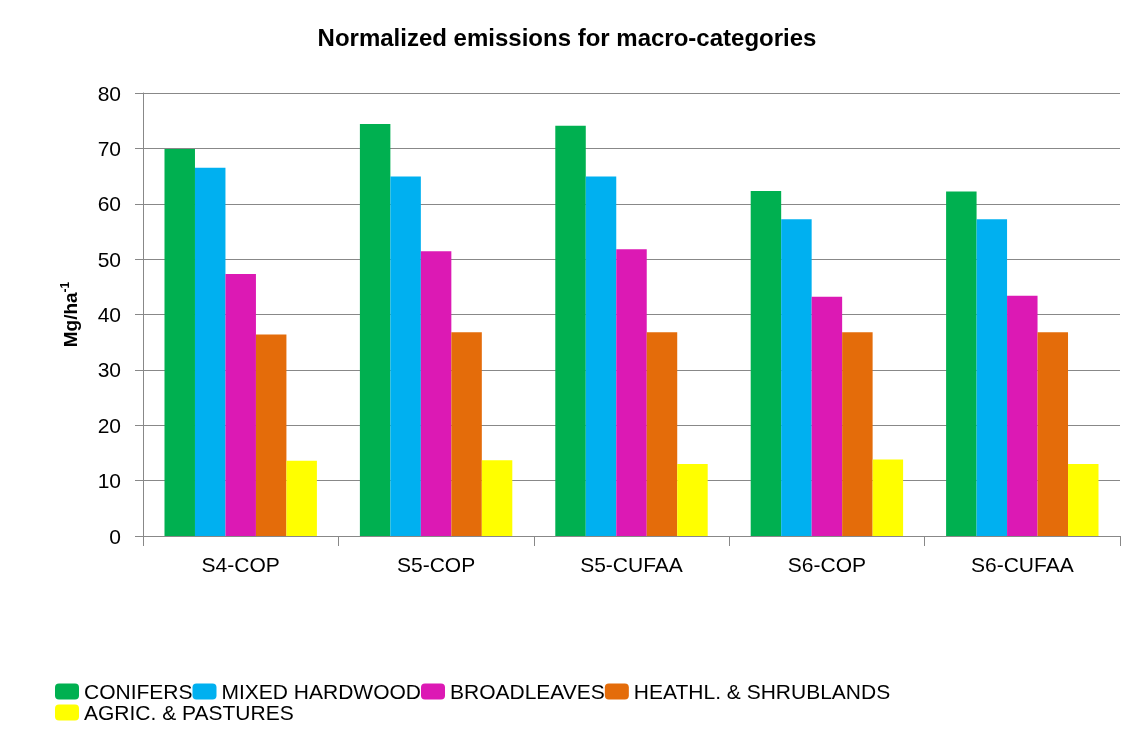  I want to click on y-tick-label: 20, so click(109, 425).